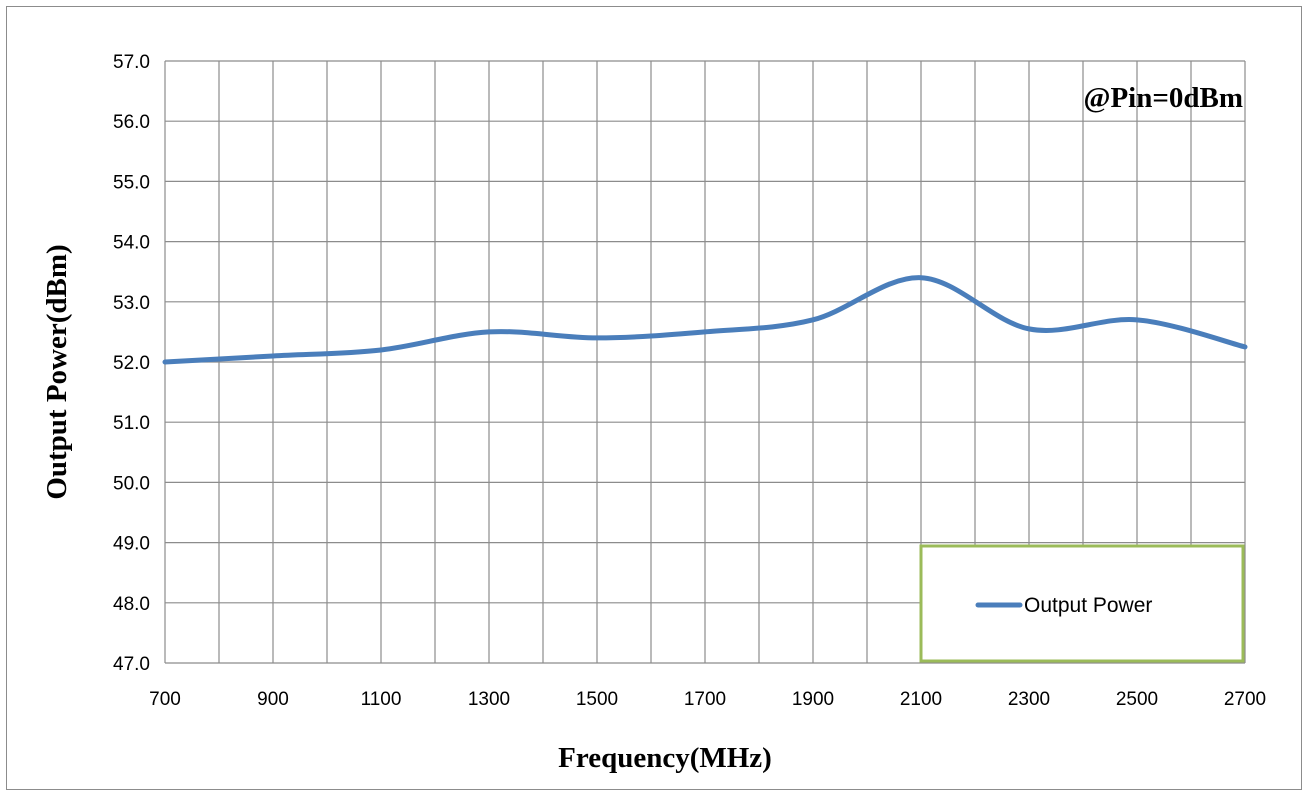 Image resolution: width=1308 pixels, height=796 pixels. Describe the element at coordinates (705, 699) in the screenshot. I see `x-tick-label: 1700` at that location.